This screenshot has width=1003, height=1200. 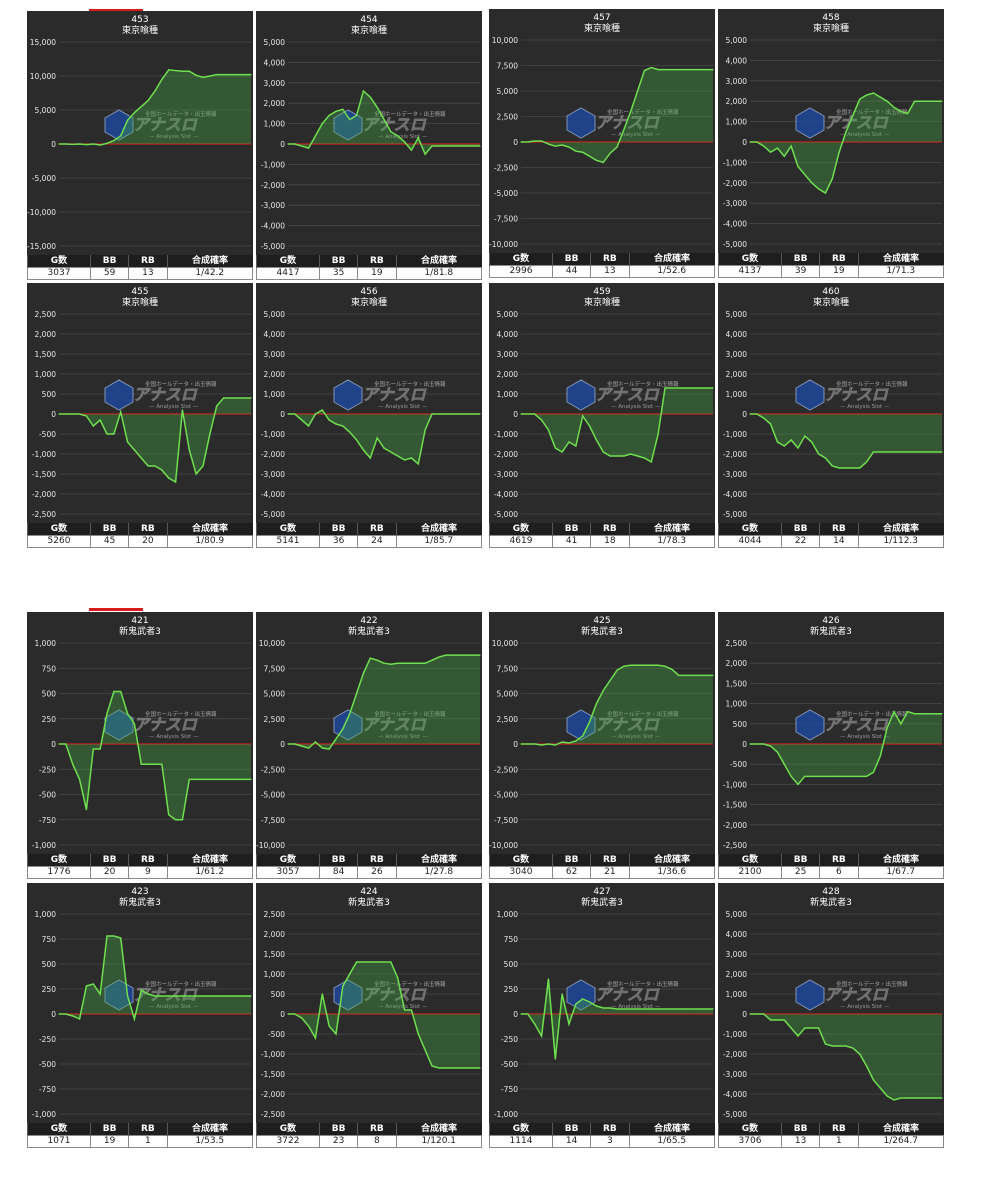 What do you see at coordinates (602, 1135) in the screenshot?
I see `stats-table: G数 BB RB 合成確率 1114 14 3 1/65.5` at bounding box center [602, 1135].